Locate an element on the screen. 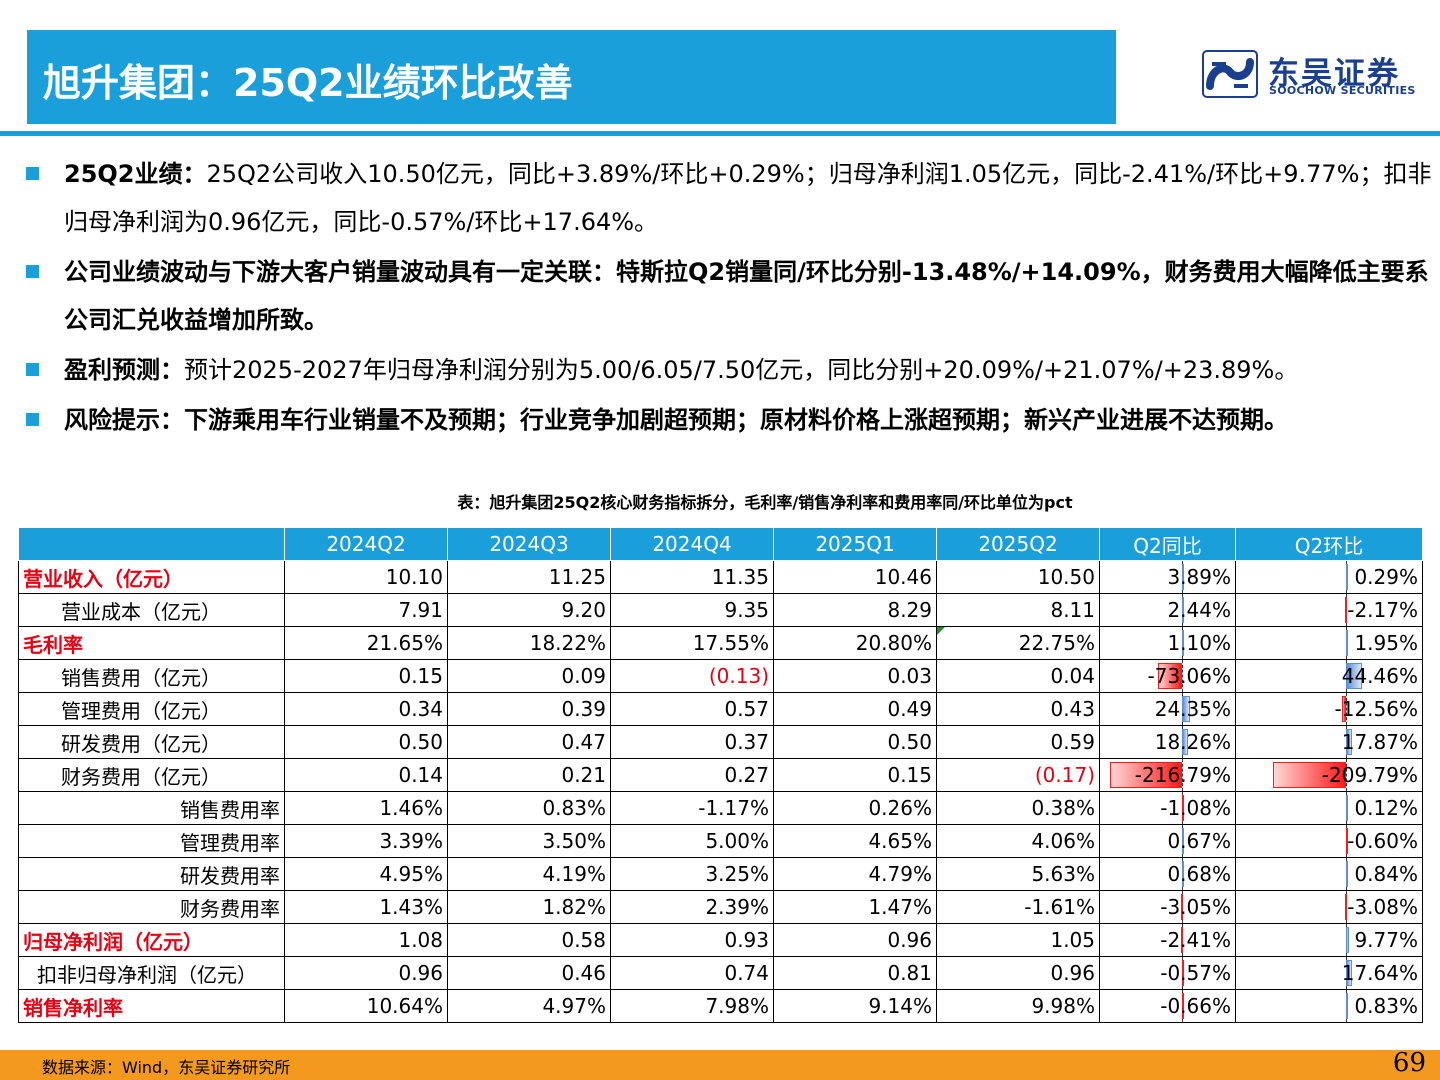 The height and width of the screenshot is (1080, 1440). value-cell: 0.37 is located at coordinates (692, 742).